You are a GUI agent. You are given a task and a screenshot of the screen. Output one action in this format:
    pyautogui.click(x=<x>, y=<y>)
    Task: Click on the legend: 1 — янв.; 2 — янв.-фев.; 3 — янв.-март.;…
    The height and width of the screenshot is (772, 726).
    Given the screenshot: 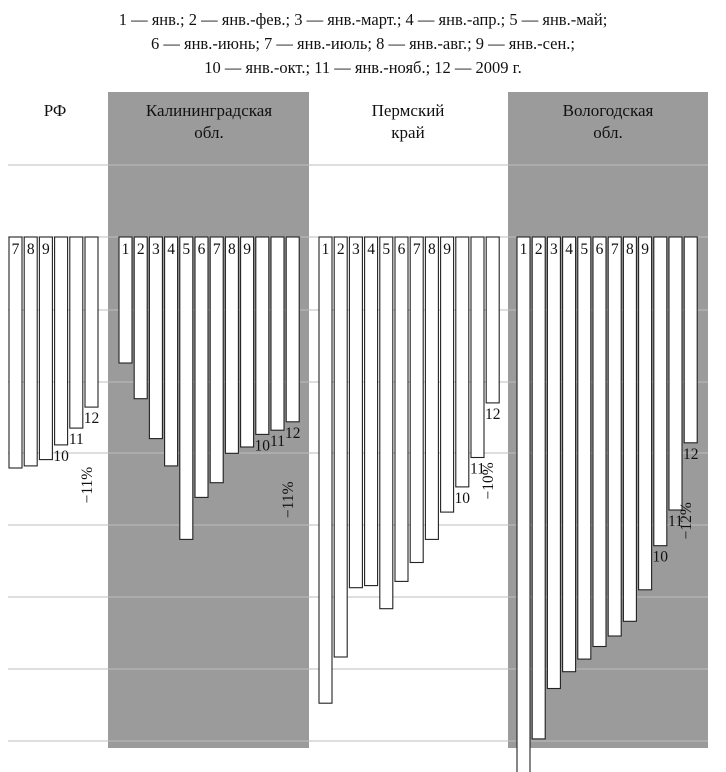 What is the action you would take?
    pyautogui.click(x=363, y=44)
    